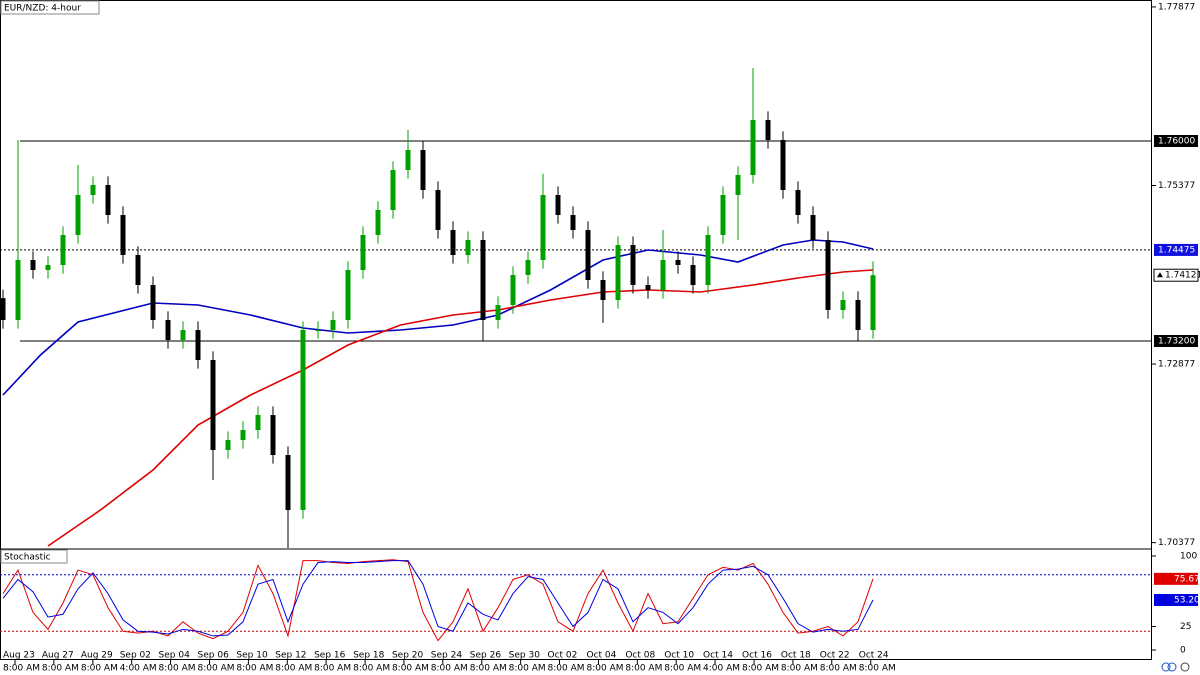  I want to click on x-tick-label: Oct 08, so click(640, 656).